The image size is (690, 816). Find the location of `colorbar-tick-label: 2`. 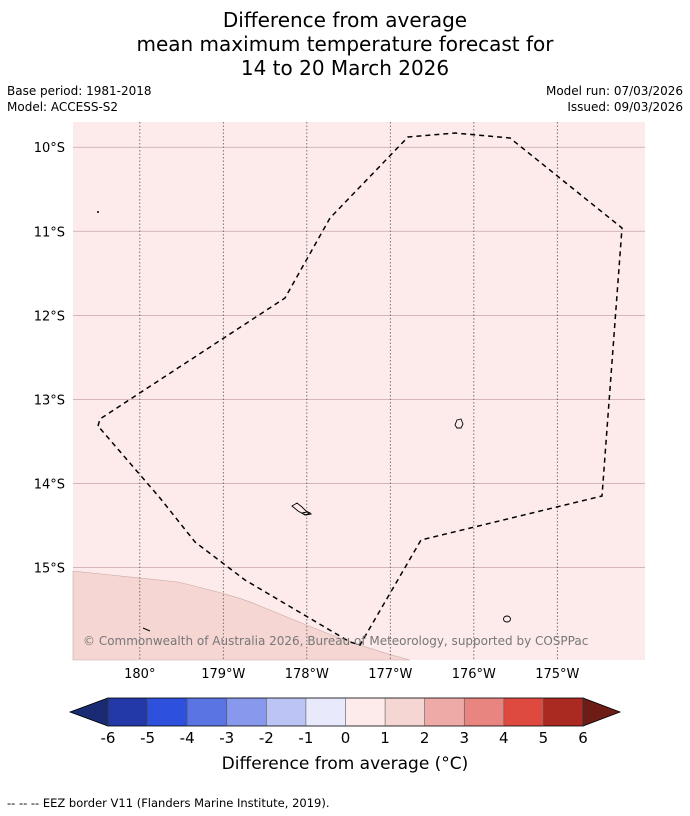

colorbar-tick-label: 2 is located at coordinates (425, 738).